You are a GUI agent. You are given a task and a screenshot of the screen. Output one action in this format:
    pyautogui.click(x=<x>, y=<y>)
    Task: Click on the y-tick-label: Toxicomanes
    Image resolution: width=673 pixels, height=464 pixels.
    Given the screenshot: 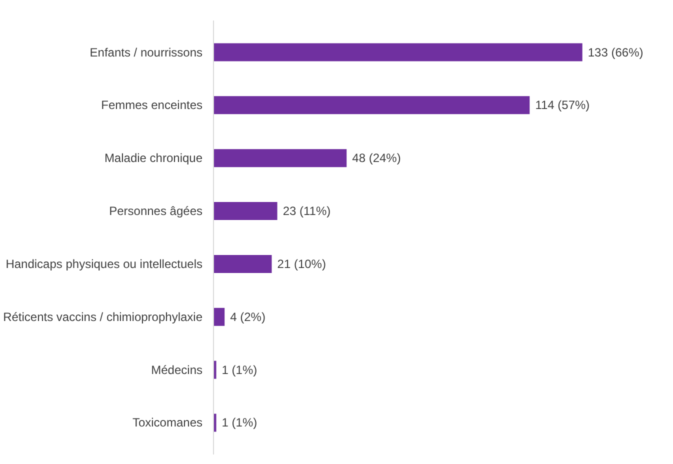 What is the action you would take?
    pyautogui.click(x=167, y=423)
    